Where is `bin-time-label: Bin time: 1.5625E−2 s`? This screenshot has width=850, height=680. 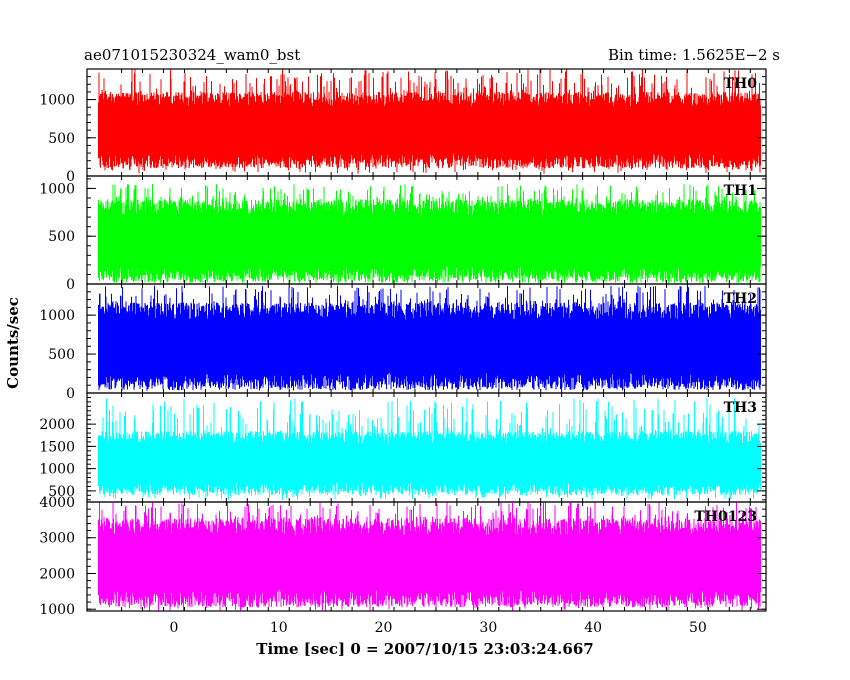
bin-time-label: Bin time: 1.5625E−2 s is located at coordinates (694, 55).